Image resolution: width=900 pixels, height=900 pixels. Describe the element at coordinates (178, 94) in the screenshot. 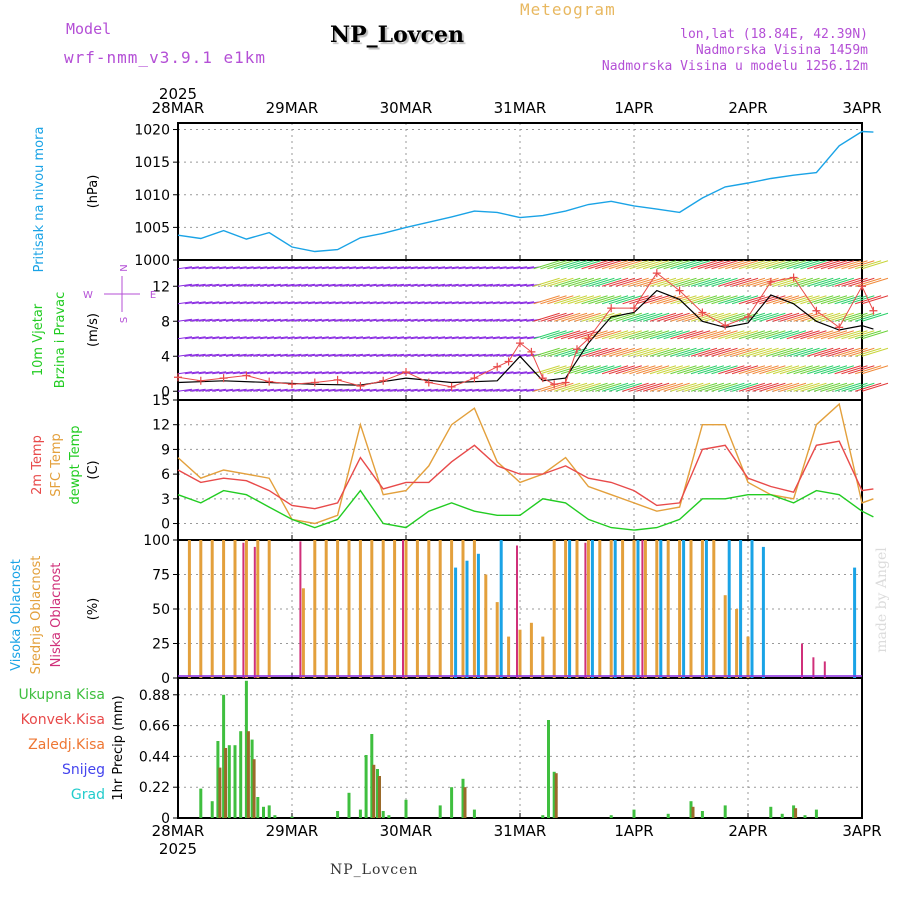

I see `year-top: 2025` at that location.